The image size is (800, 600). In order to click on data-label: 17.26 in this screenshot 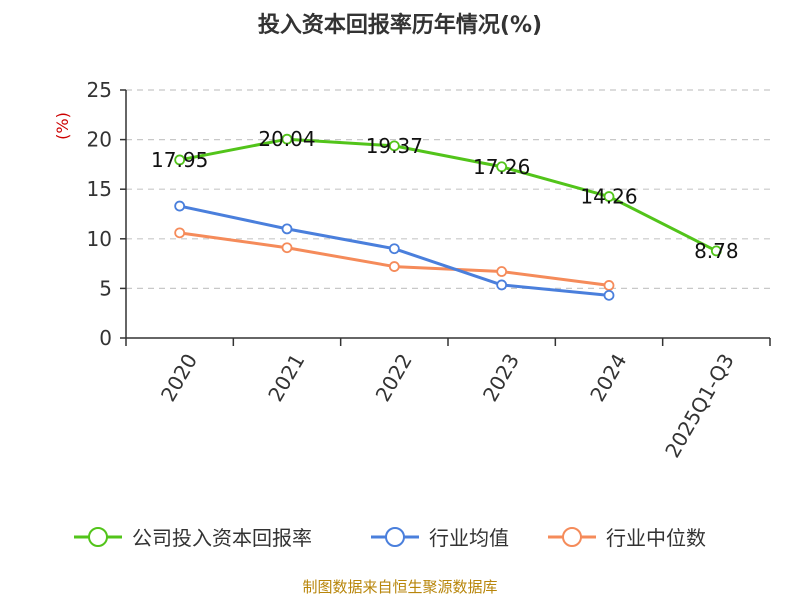, I will do `click(501, 167)`.